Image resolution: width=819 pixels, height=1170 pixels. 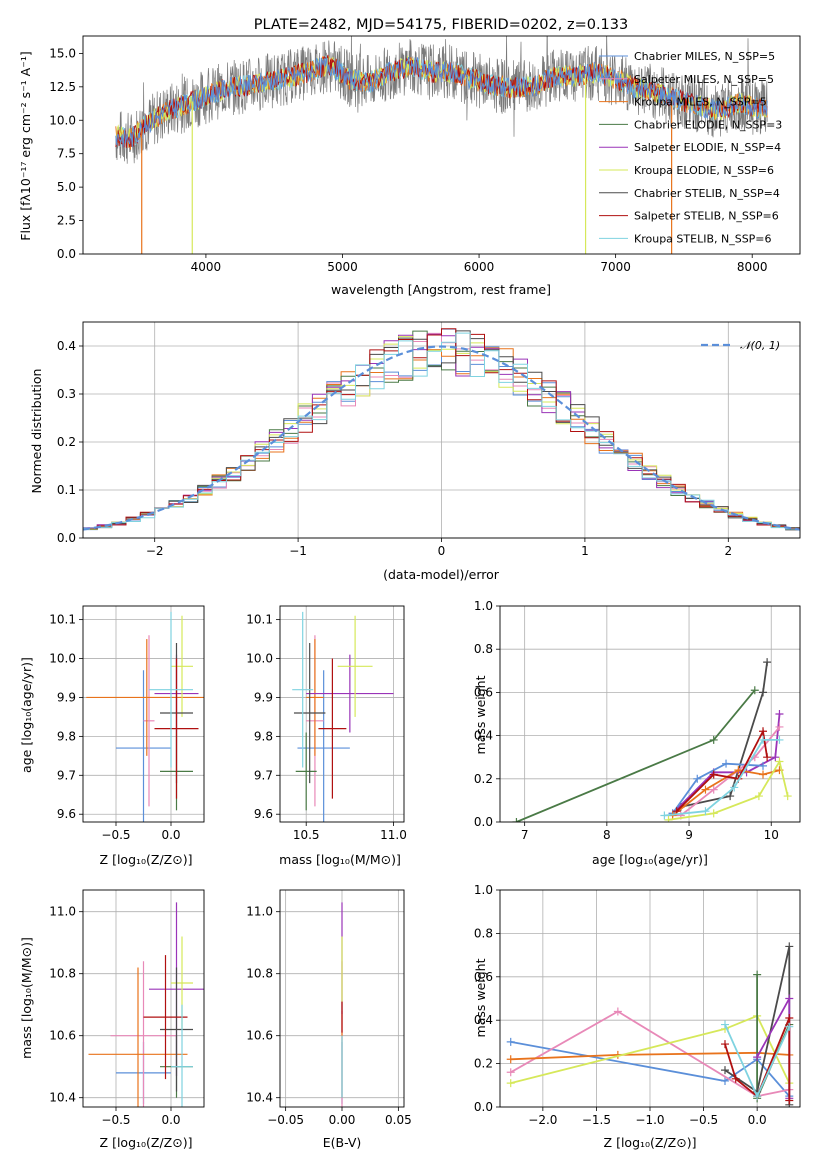 I want to click on clip5-content, so click(x=146, y=1004).